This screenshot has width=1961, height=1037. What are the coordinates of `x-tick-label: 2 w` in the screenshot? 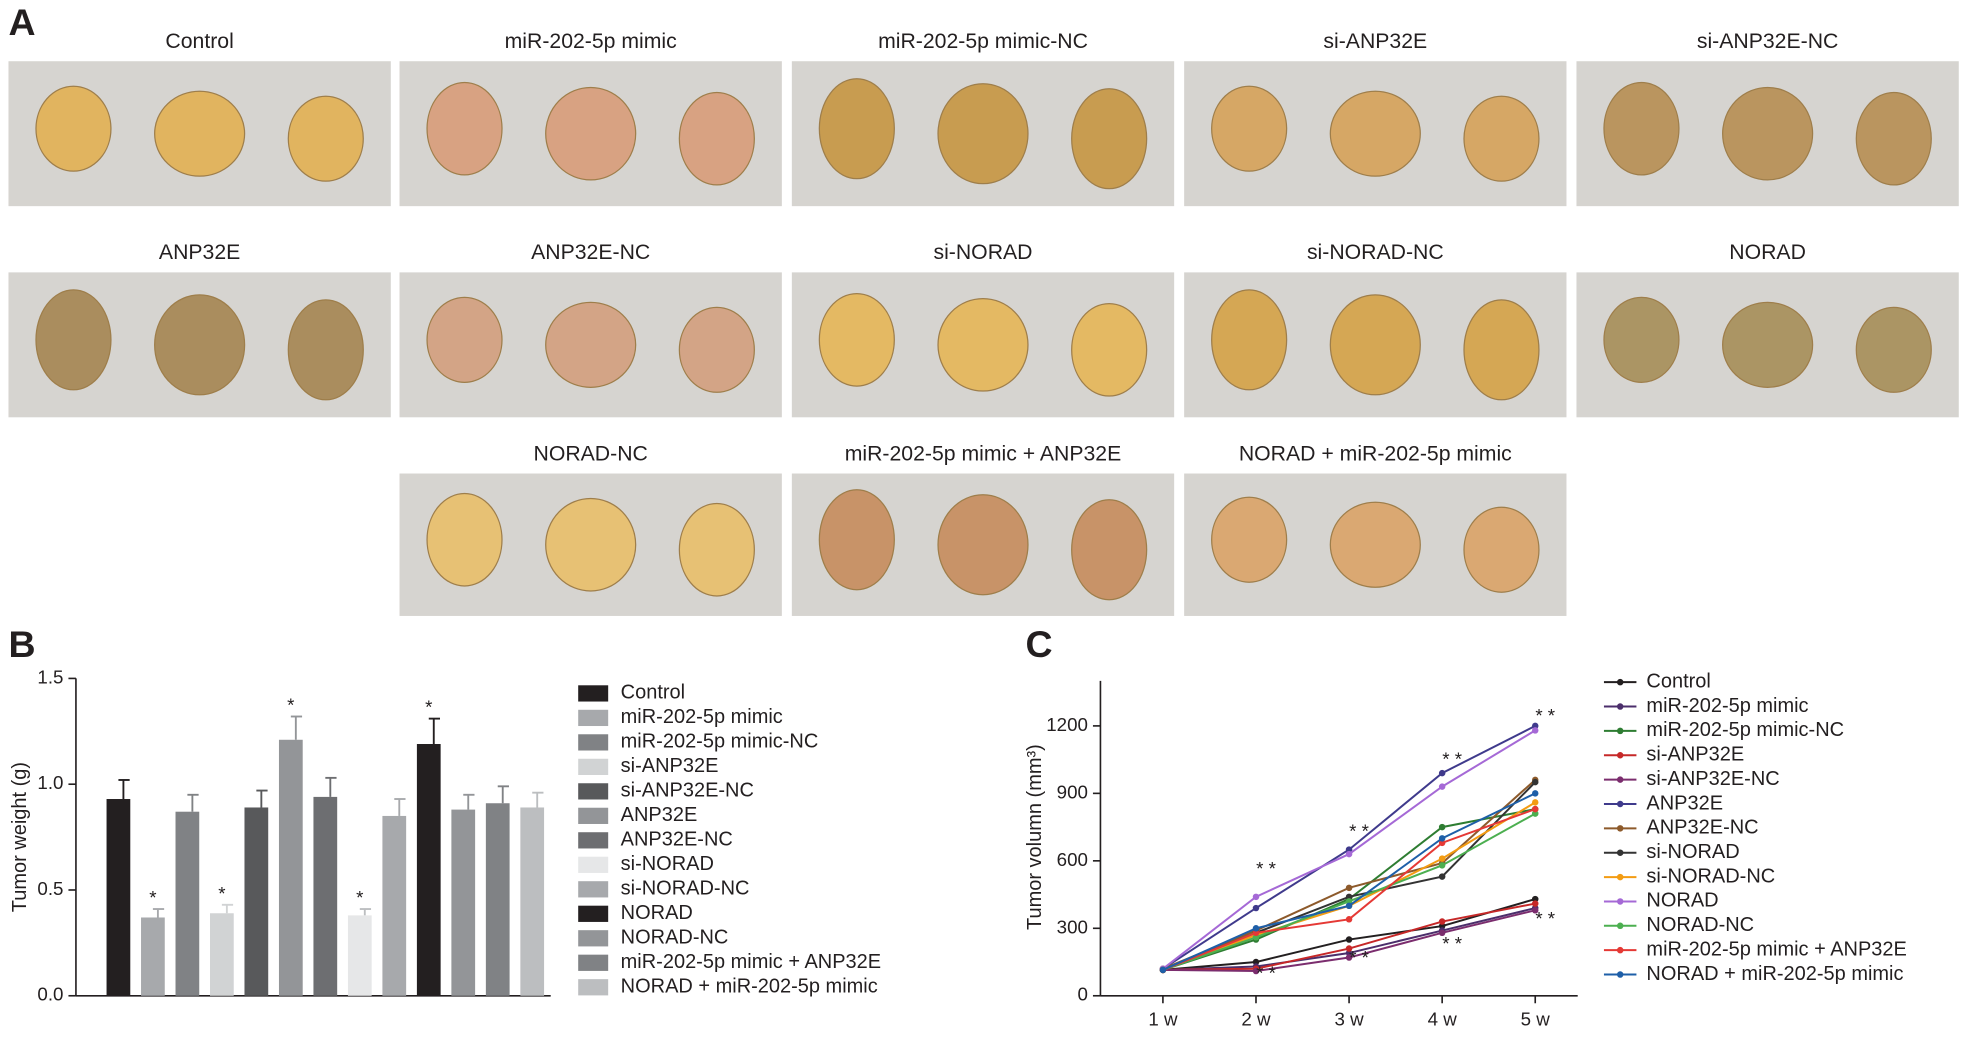 It's located at (1256, 1019).